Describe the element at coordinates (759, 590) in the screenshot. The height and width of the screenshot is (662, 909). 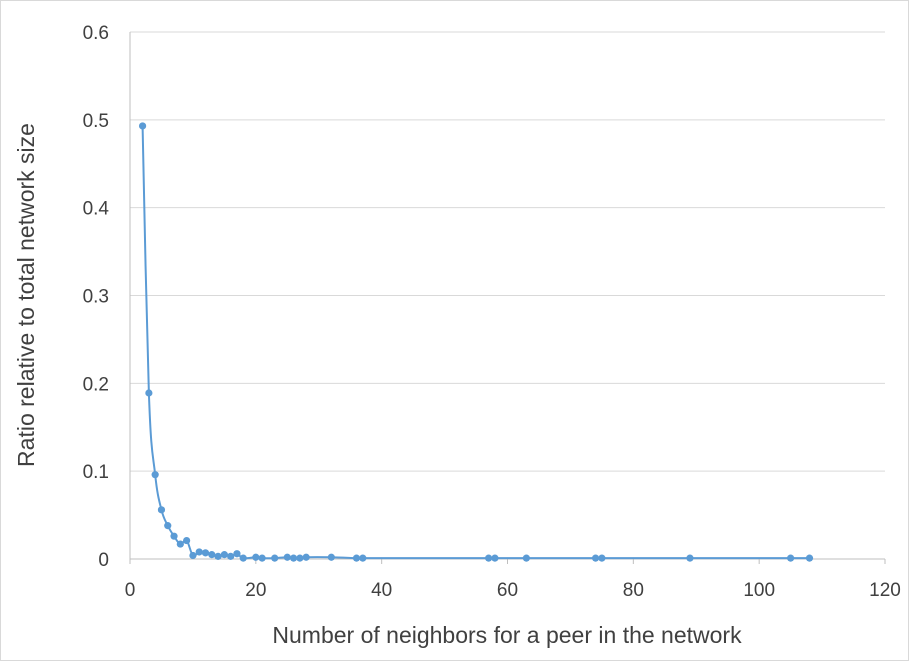
I see `x-tick-label: 100` at that location.